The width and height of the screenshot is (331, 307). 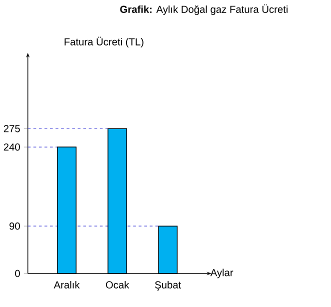 I want to click on y-axis-title: Fatura Ücreti (TL), so click(x=104, y=42).